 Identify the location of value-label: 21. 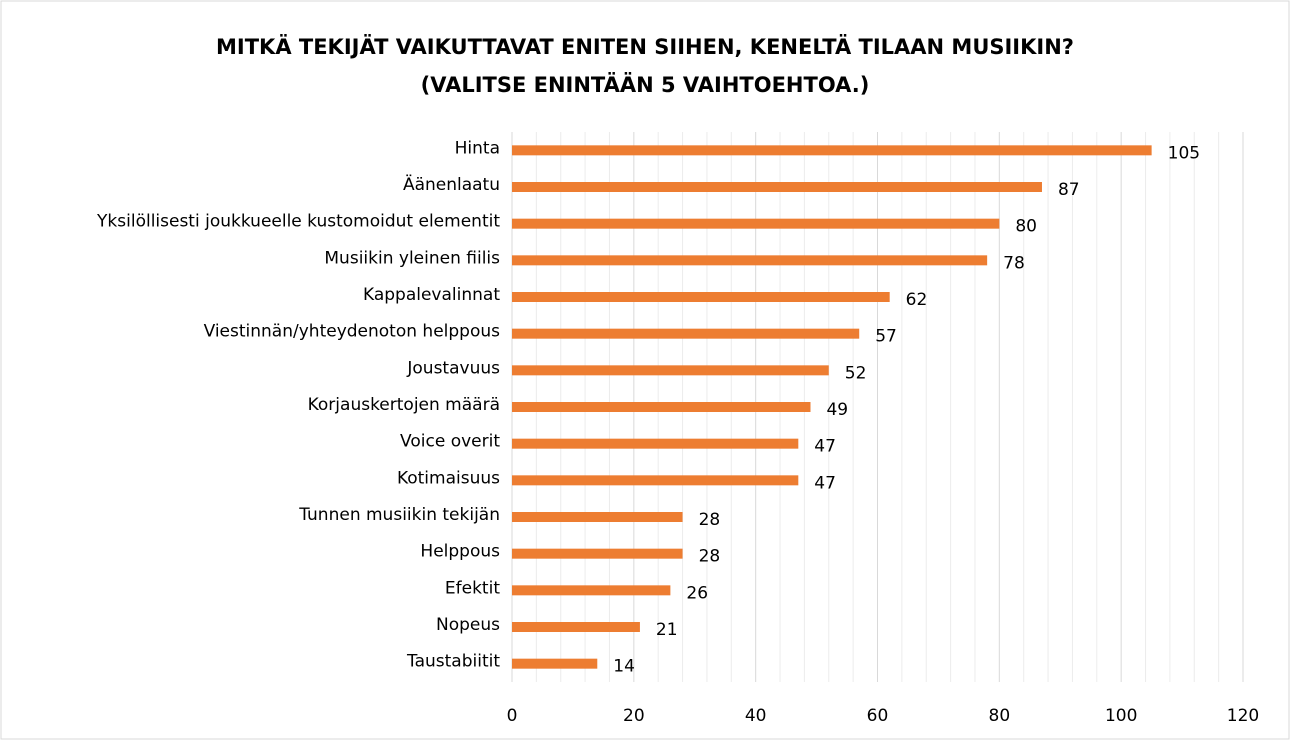
(667, 630).